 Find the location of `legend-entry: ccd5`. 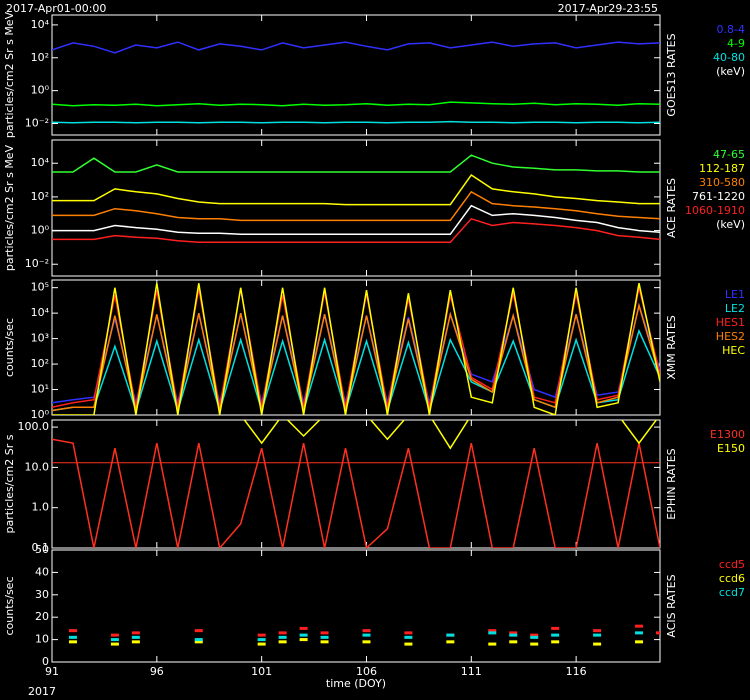

legend-entry: ccd5 is located at coordinates (732, 564).